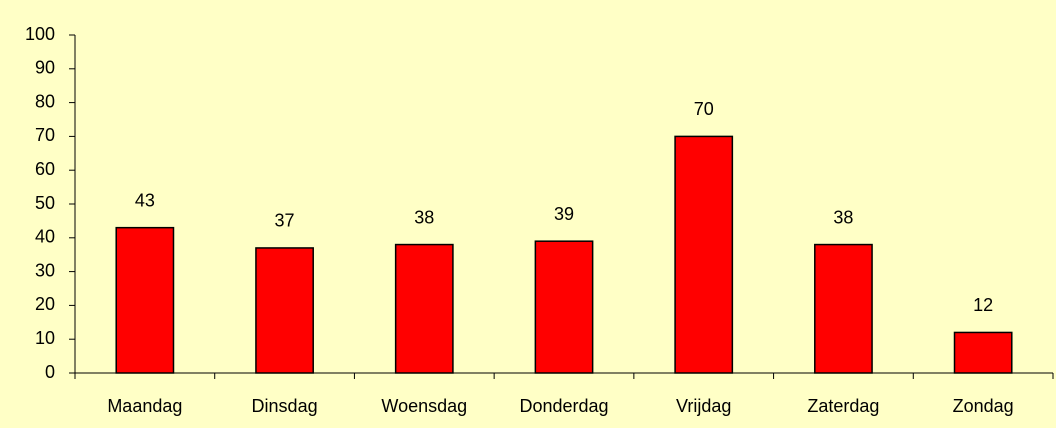 The height and width of the screenshot is (428, 1056). I want to click on x-tick-label: Woensdag, so click(424, 406).